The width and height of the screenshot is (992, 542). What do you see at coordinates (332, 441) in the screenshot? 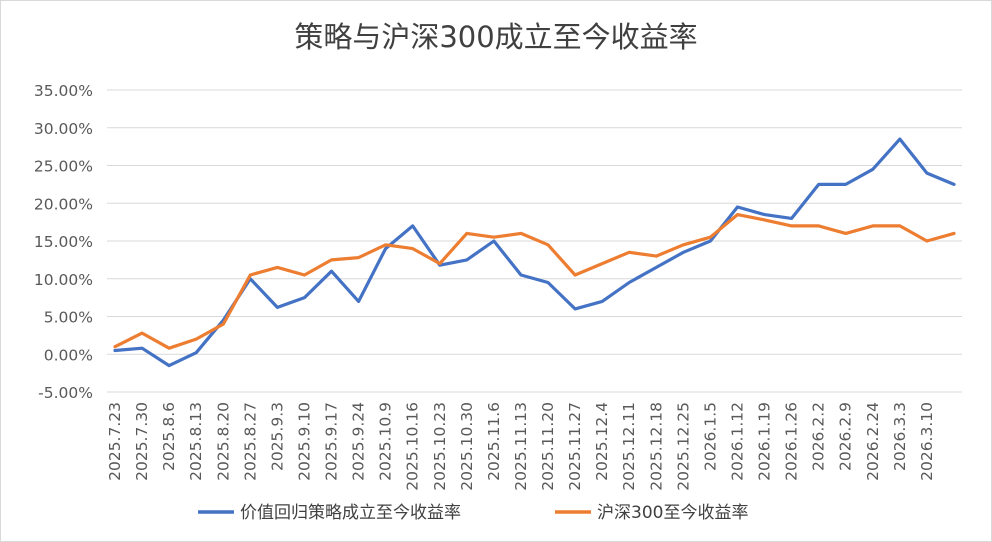
I see `x-tick-label: 2025.9.17` at bounding box center [332, 441].